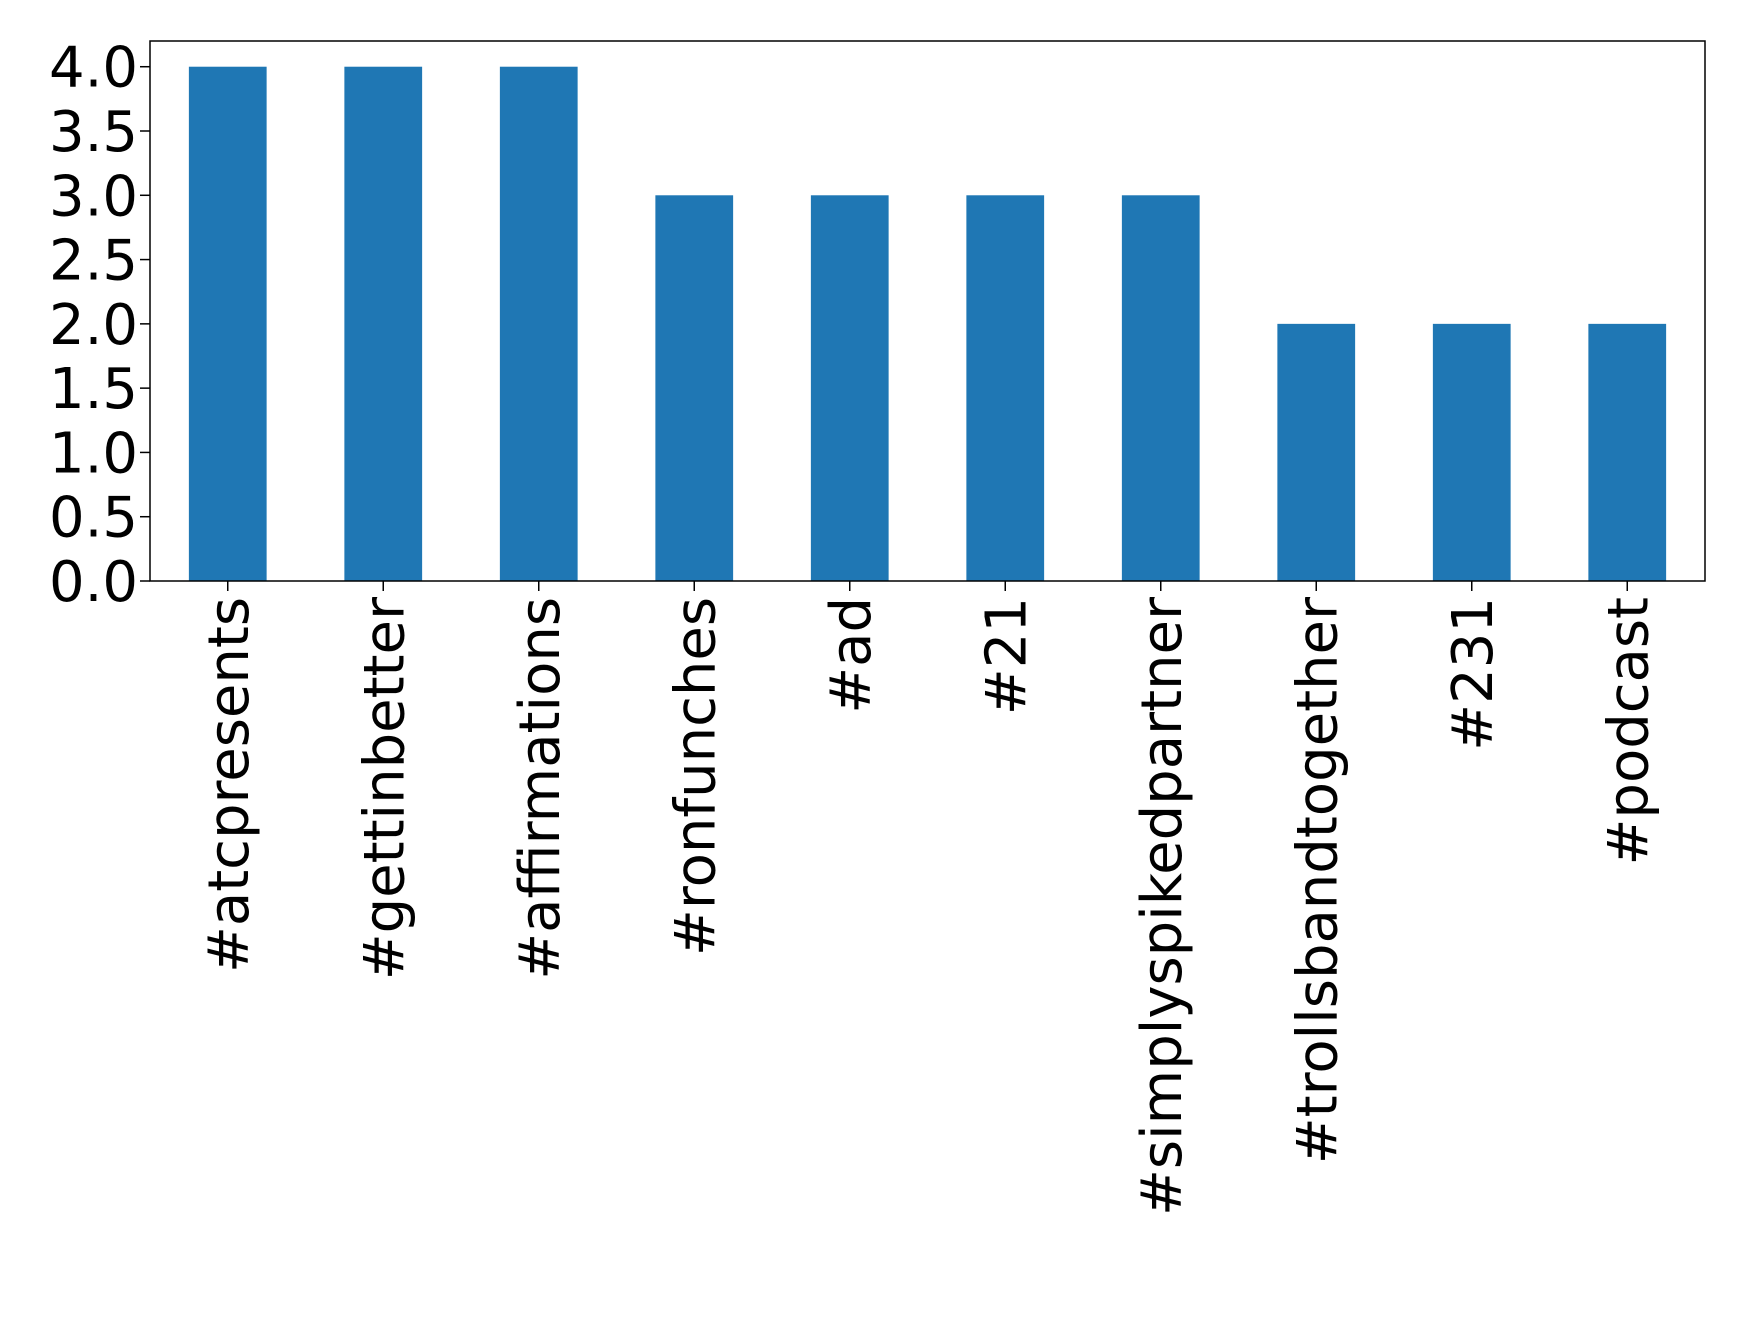  What do you see at coordinates (93, 261) in the screenshot?
I see `y-tick-label-5: 2.5` at bounding box center [93, 261].